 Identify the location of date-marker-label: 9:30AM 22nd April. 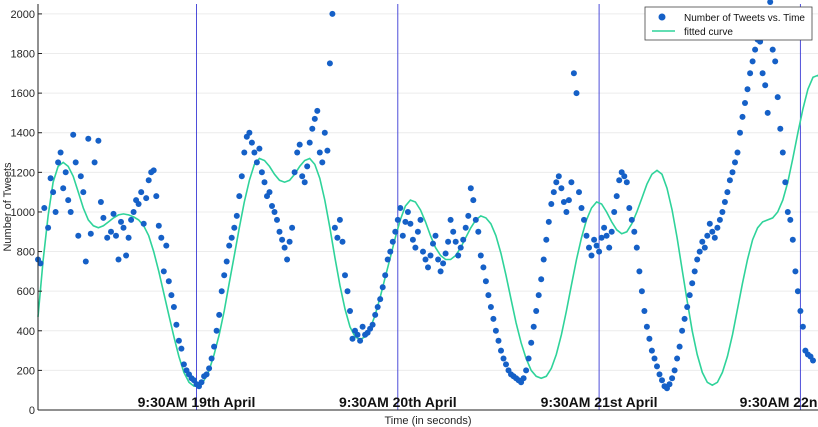
(779, 402).